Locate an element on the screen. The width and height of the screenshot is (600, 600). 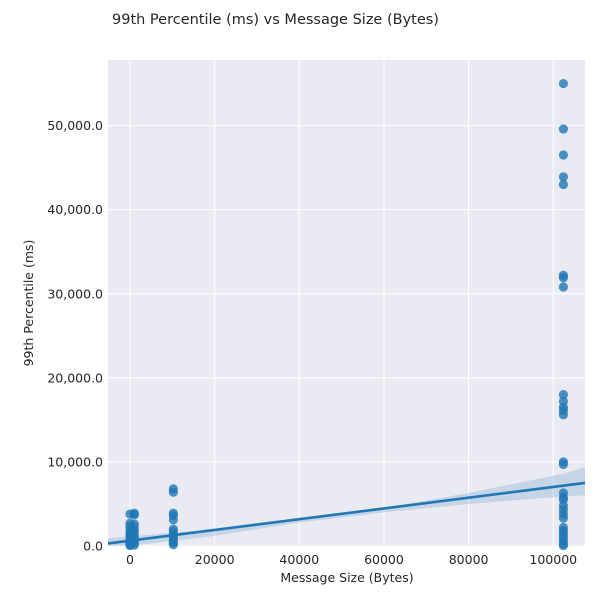
x-tick-label: 0 is located at coordinates (130, 559).